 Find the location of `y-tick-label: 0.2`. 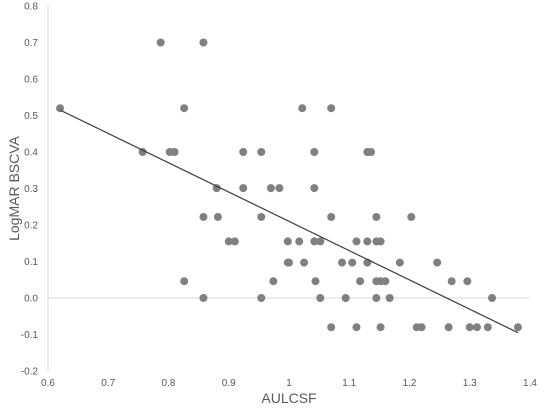

y-tick-label: 0.2 is located at coordinates (31, 226).